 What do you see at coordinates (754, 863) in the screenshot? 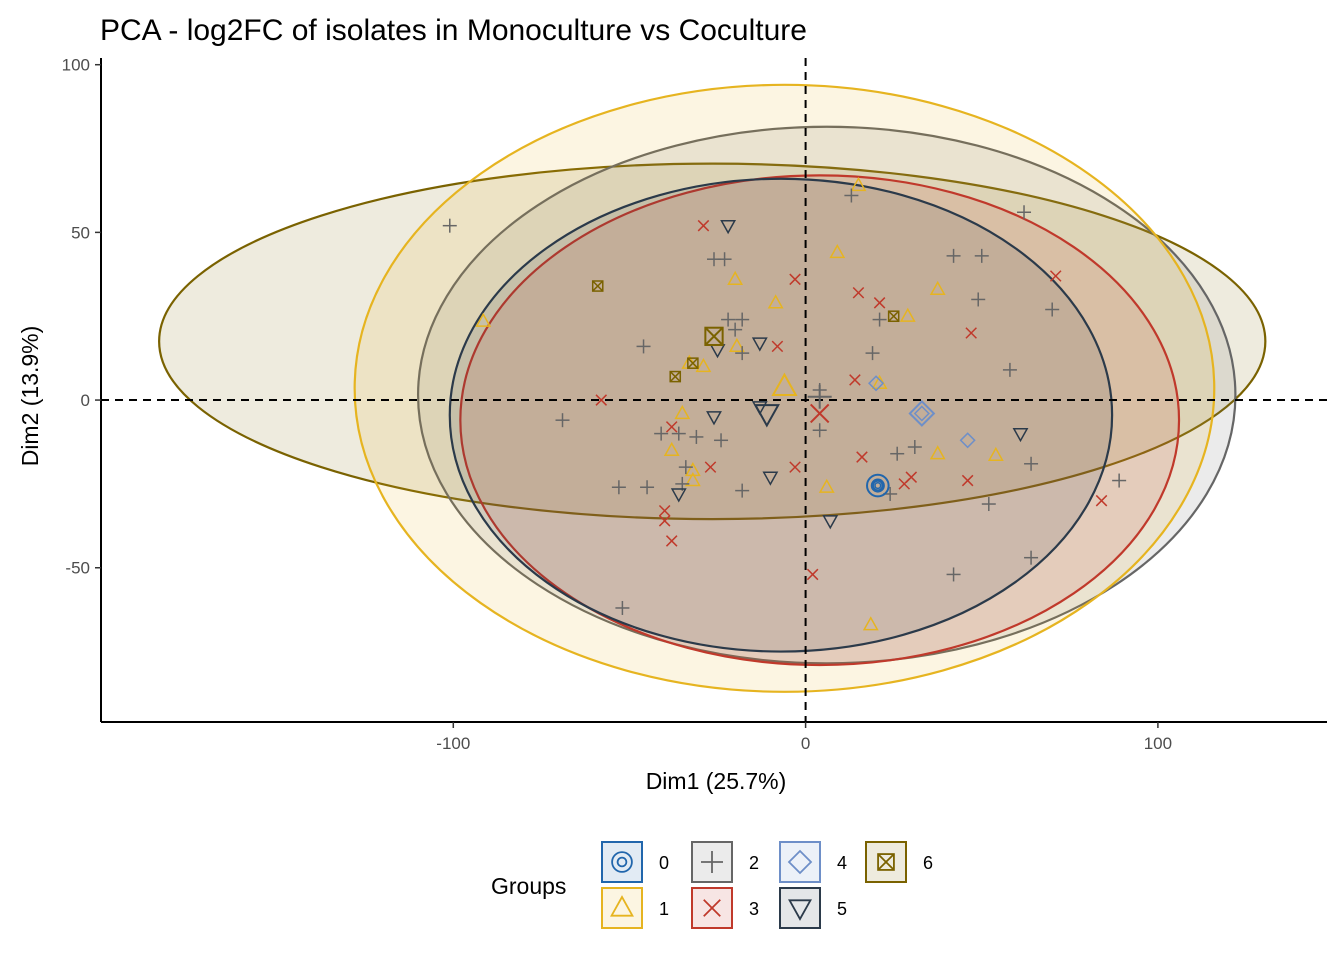
I see `legend-label-2: 2` at bounding box center [754, 863].